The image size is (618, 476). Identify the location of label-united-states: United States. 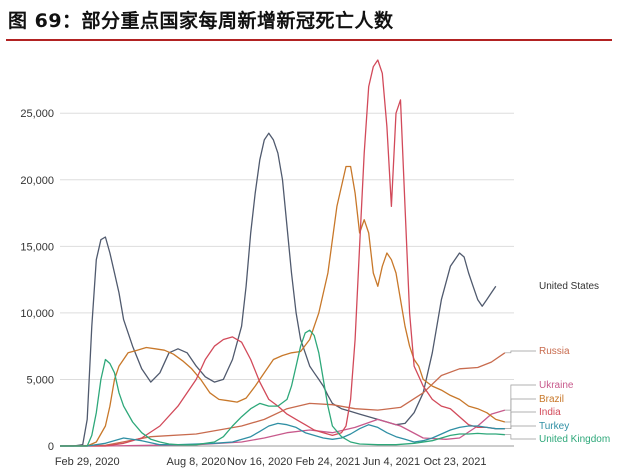
(569, 286).